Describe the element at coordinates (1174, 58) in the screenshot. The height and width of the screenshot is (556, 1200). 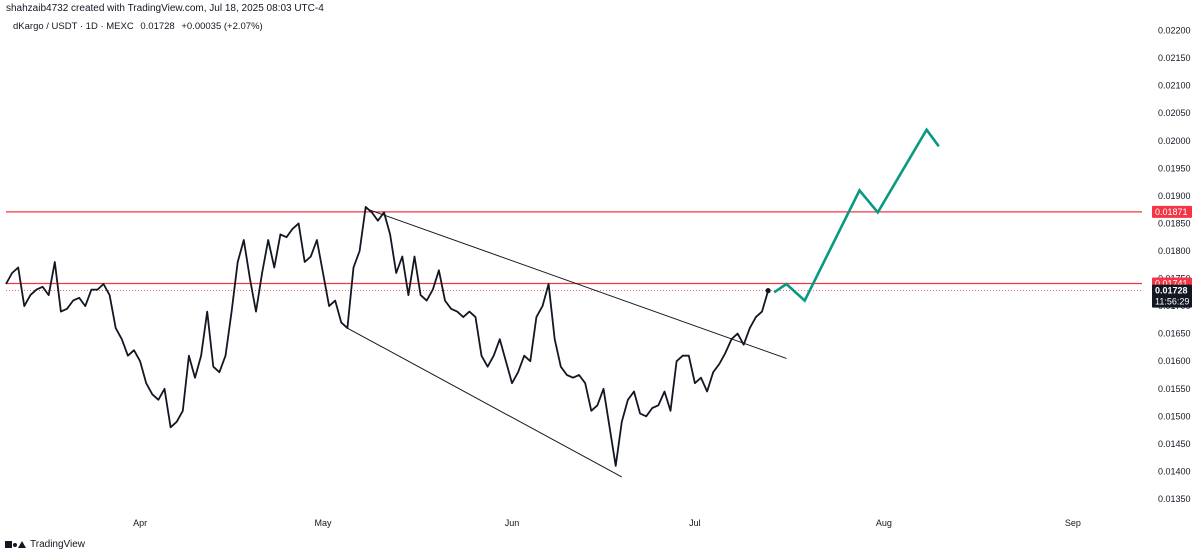
I see `y-axis-tick-label: 0.02150` at that location.